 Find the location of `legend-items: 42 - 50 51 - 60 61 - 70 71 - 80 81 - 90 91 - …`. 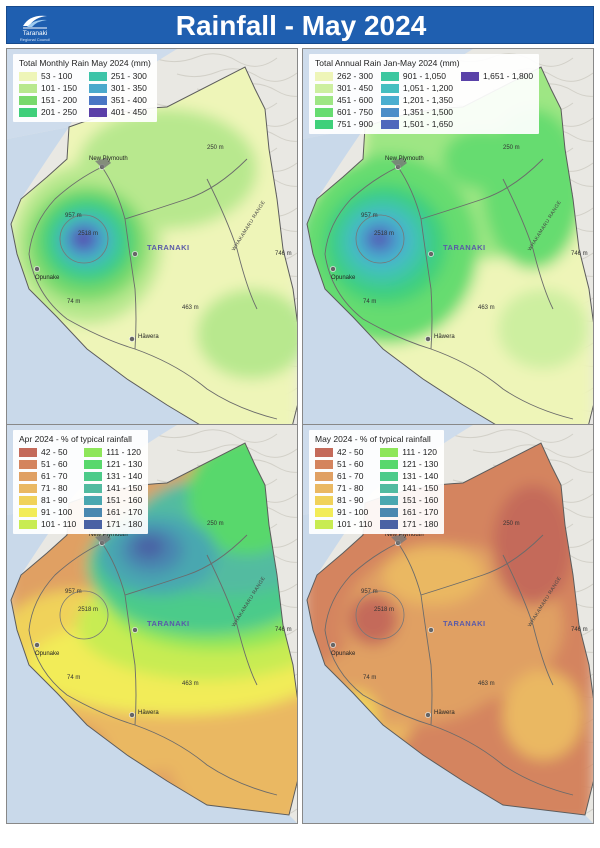

legend-items: 42 - 50 51 - 60 61 - 70 71 - 80 81 - 90 91 - … is located at coordinates (80, 488).